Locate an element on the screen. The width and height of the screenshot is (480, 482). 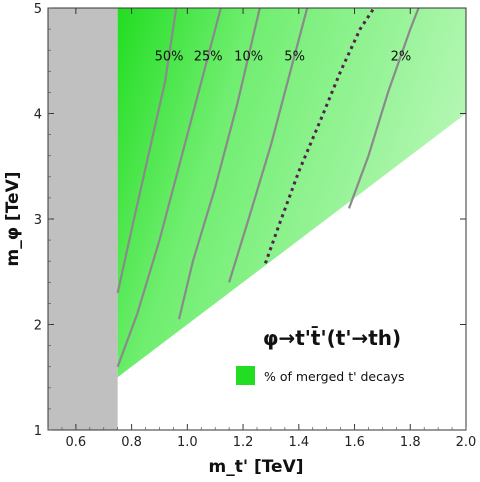
y-tick-label: 1 is located at coordinates (38, 431).